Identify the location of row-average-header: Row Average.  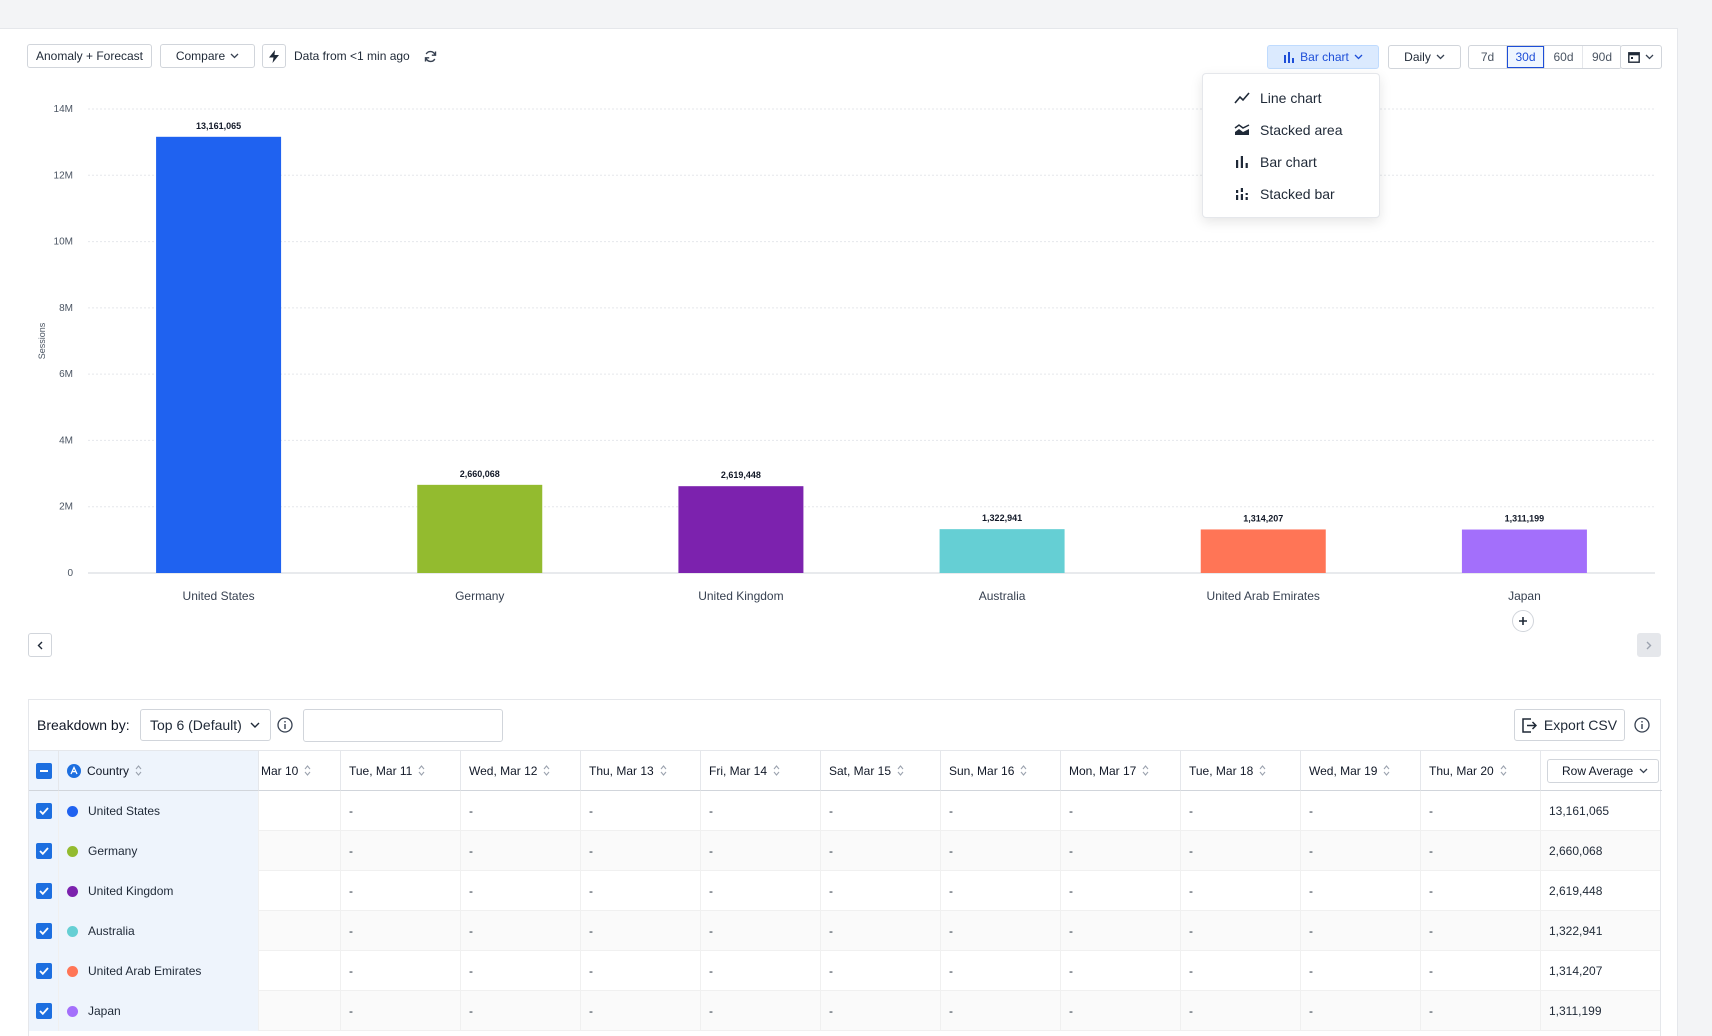
(1601, 771).